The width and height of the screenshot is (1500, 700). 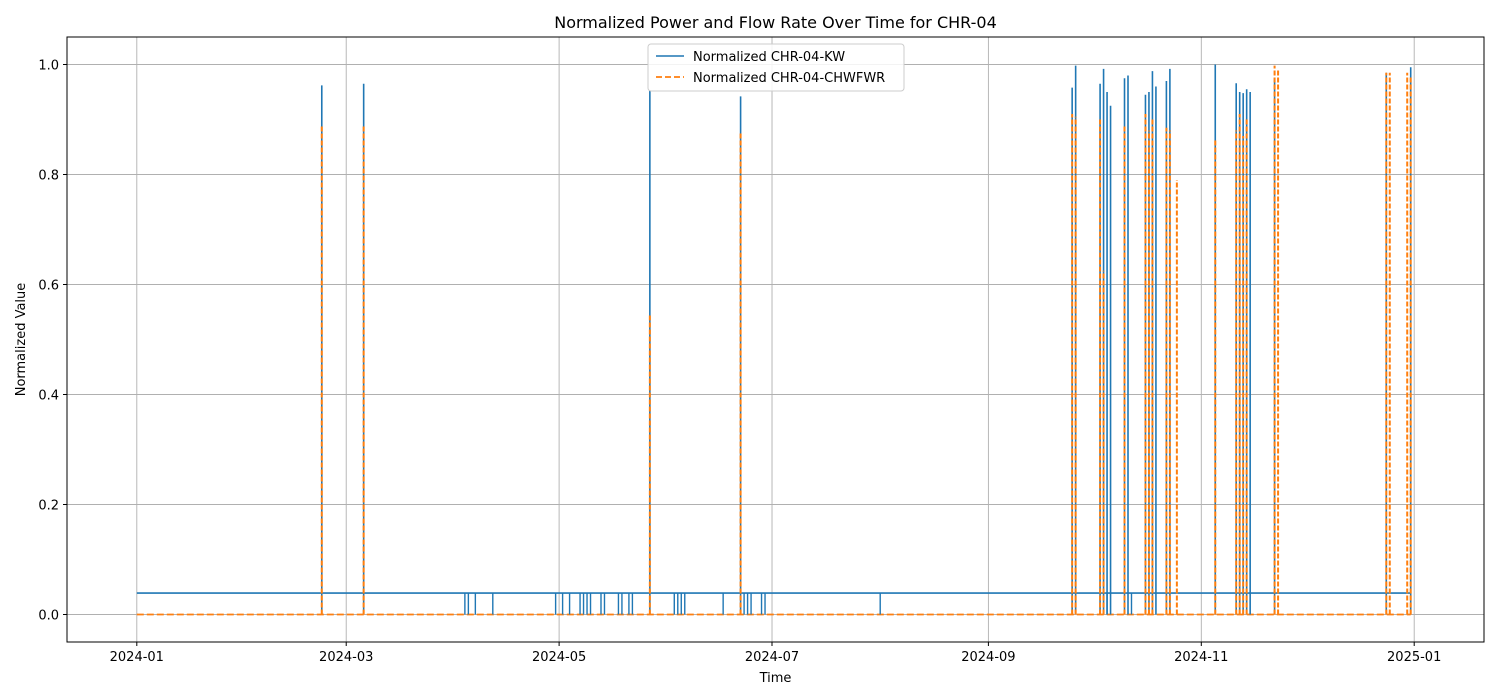 I want to click on y-tick-label: 0.2, so click(x=48, y=506).